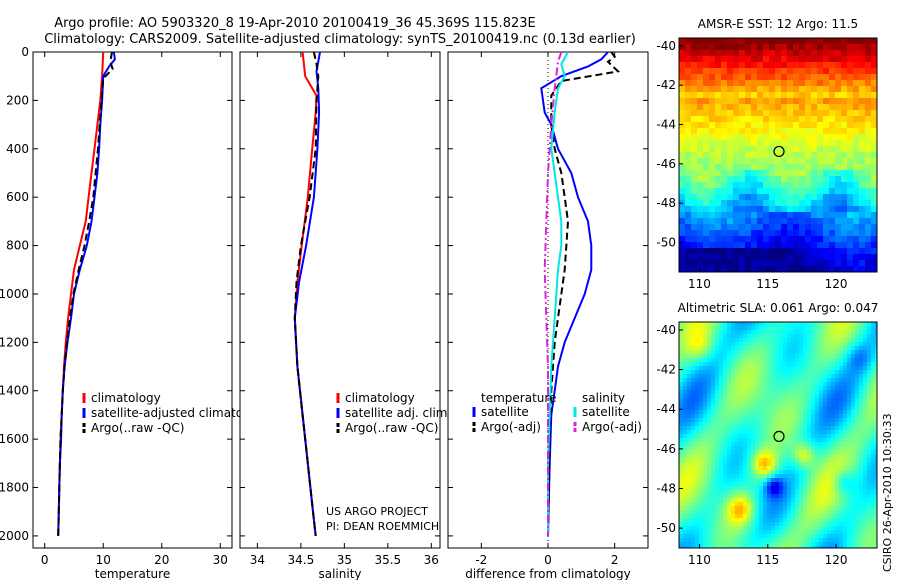 The image size is (900, 580). I want to click on sst_map-title: AMSR-E SST: 12 Argo: 11.5, so click(778, 24).